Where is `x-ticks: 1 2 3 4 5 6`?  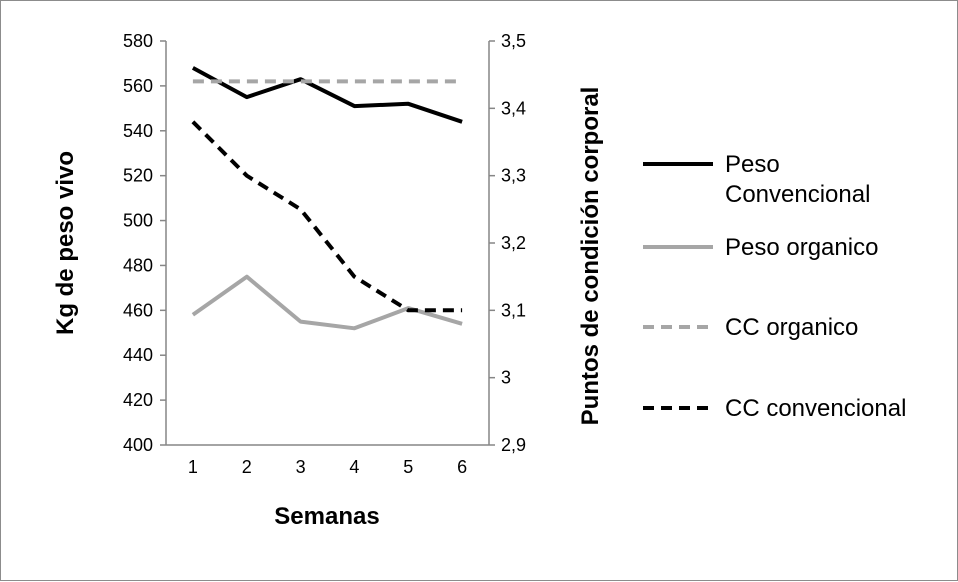 x-ticks: 1 2 3 4 5 6 is located at coordinates (327, 467).